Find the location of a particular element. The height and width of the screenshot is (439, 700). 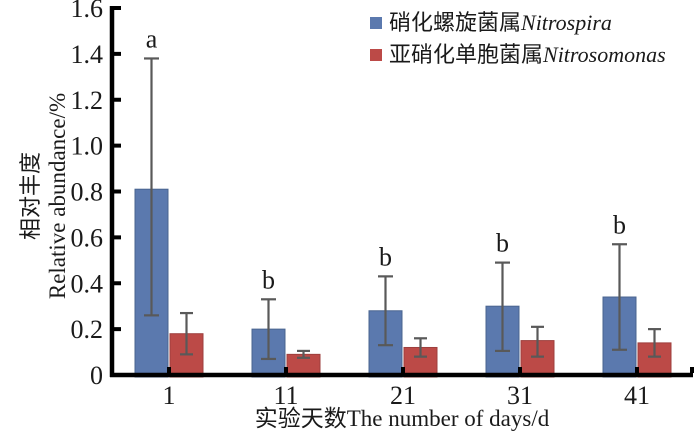

legend: 硝化螺旋菌属Nitrospira 亚硝化单胞菌属Nitrosomonas is located at coordinates (518, 39).